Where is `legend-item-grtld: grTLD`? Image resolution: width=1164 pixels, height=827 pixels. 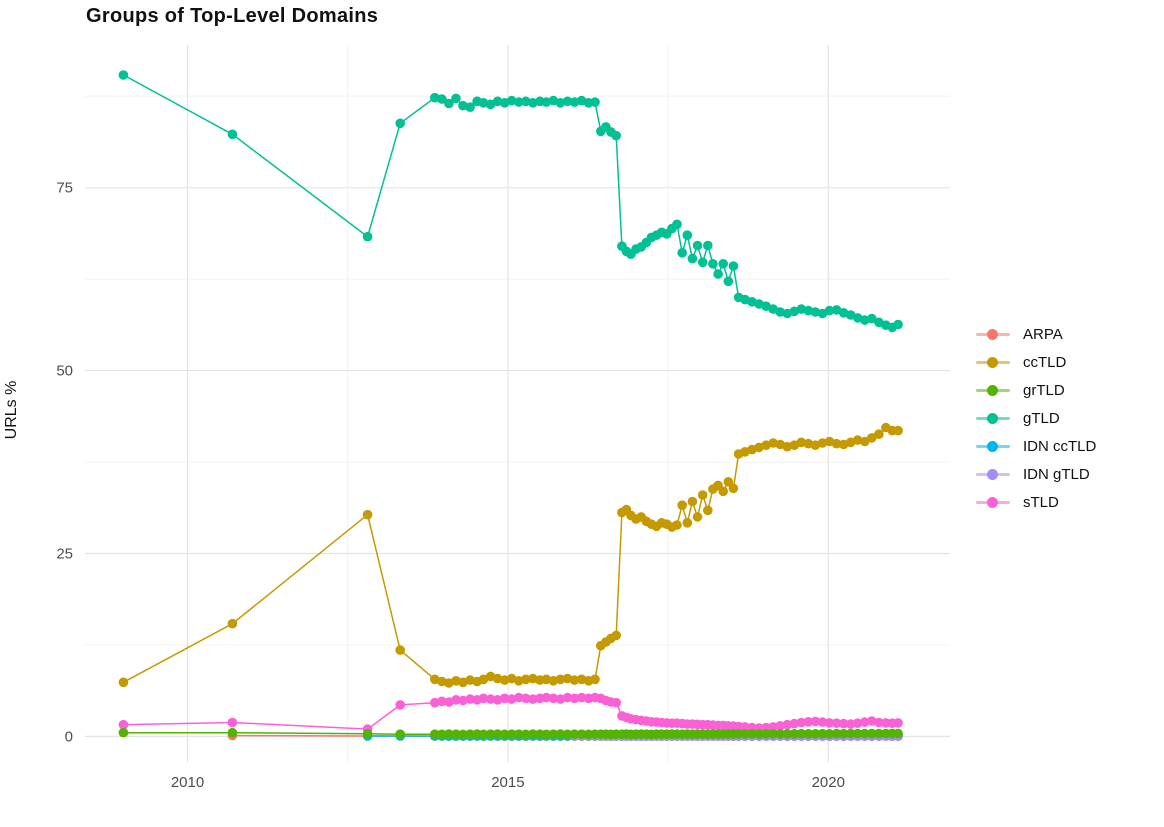 legend-item-grtld: grTLD is located at coordinates (1036, 390).